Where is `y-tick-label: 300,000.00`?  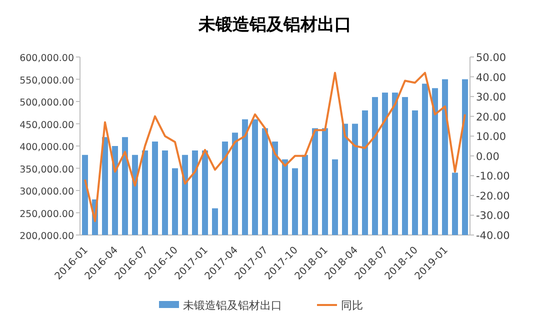 y-tick-label: 300,000.00 is located at coordinates (47, 192).